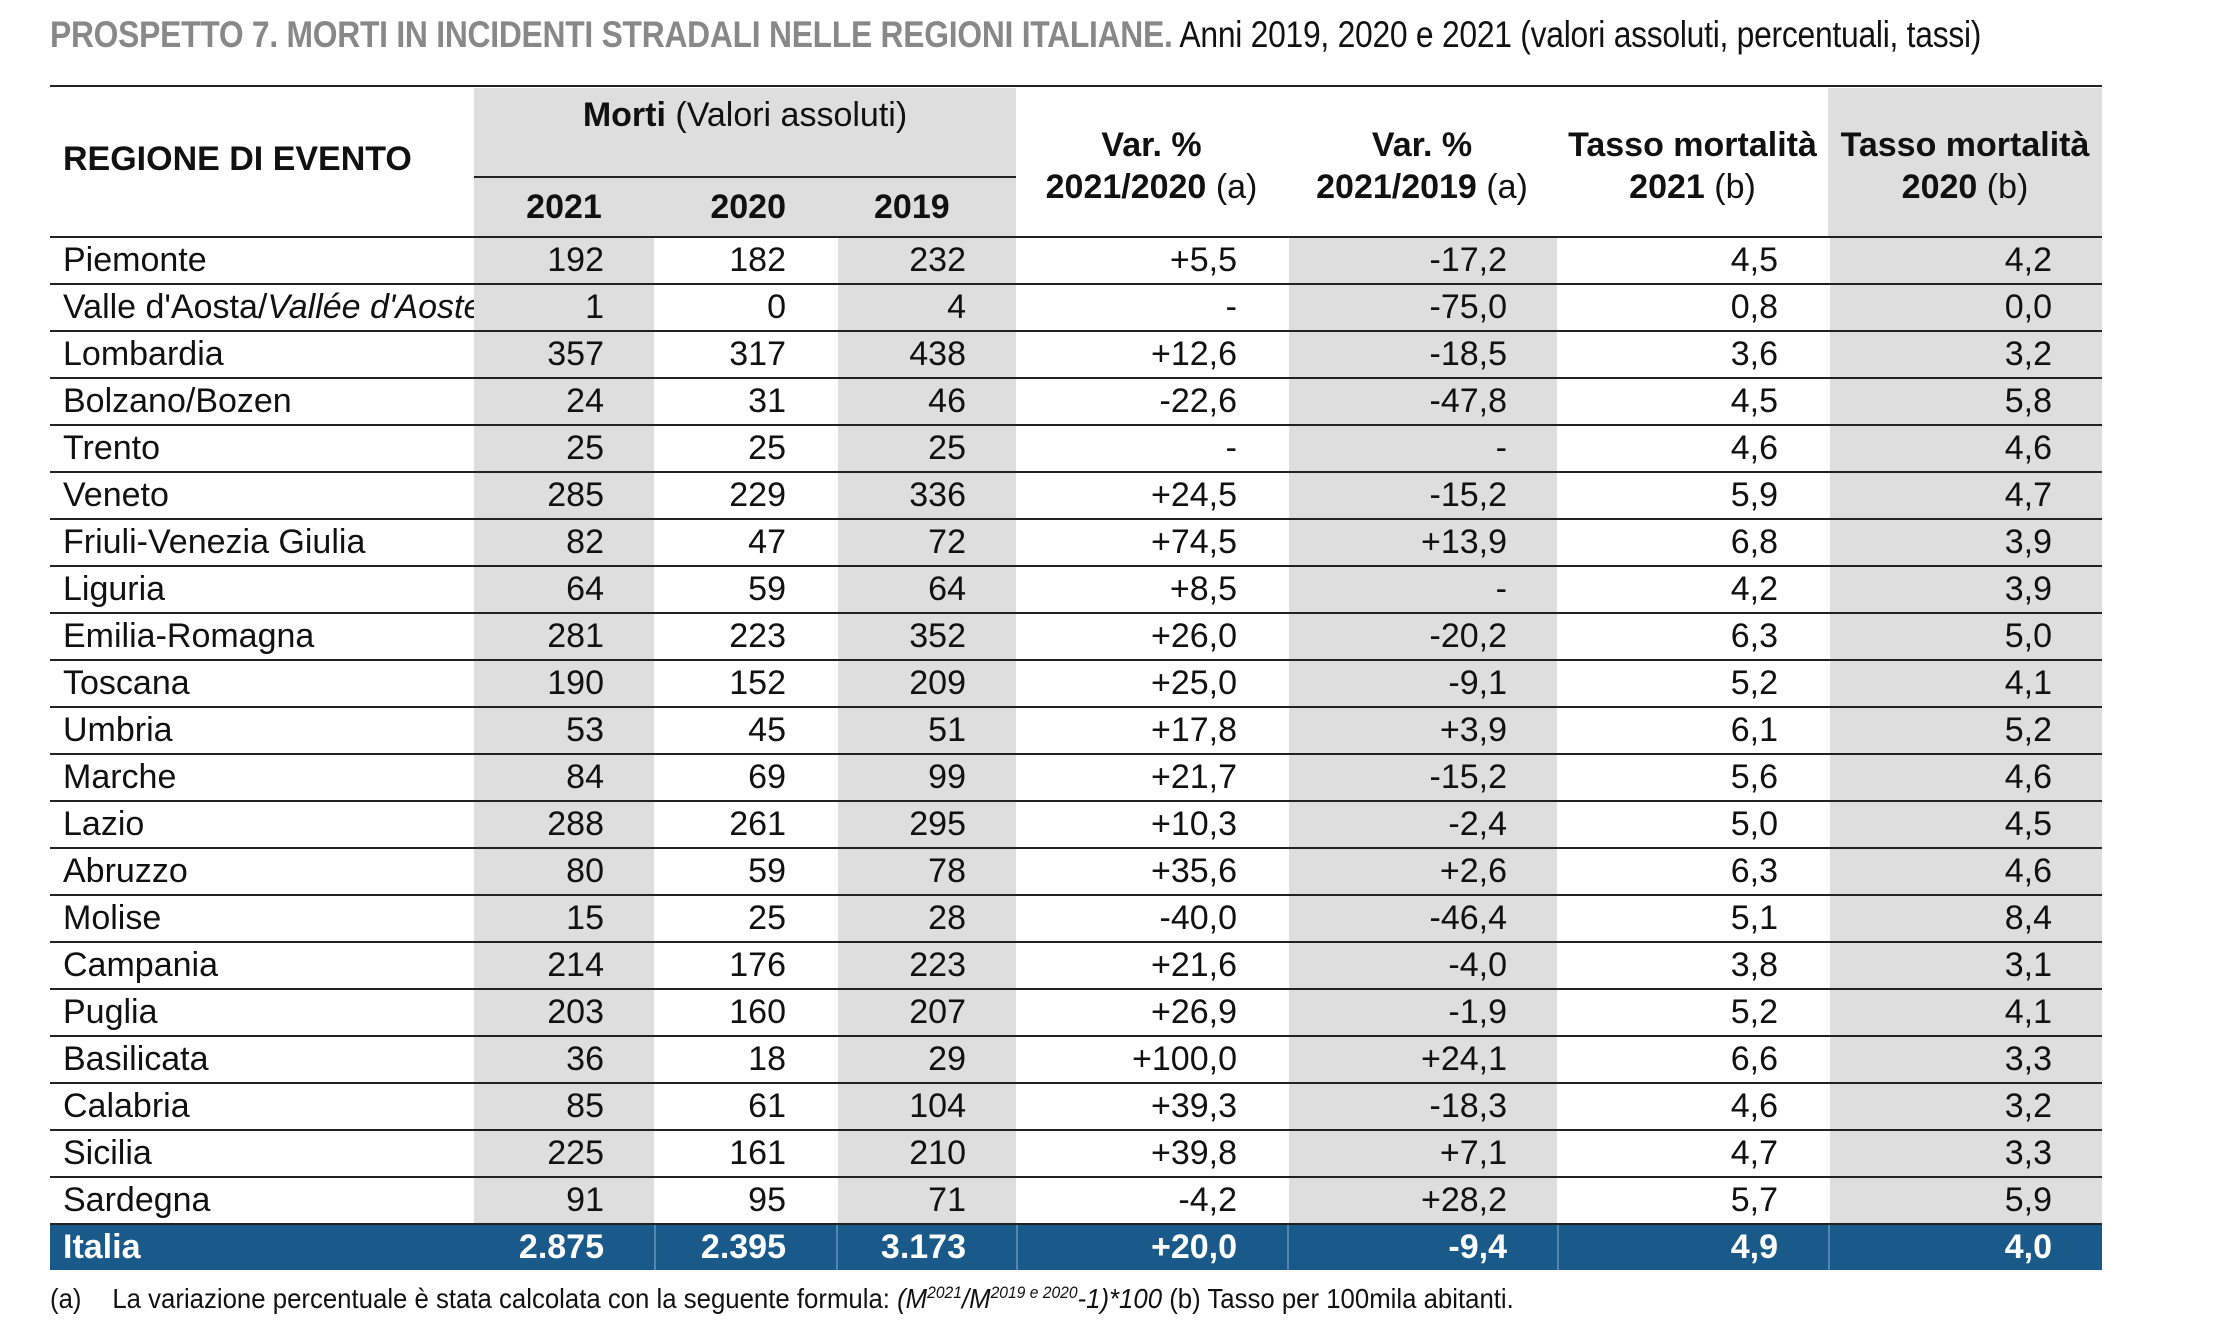 This screenshot has width=2228, height=1338. What do you see at coordinates (1965, 777) in the screenshot?
I see `tasso-2020: 4,6` at bounding box center [1965, 777].